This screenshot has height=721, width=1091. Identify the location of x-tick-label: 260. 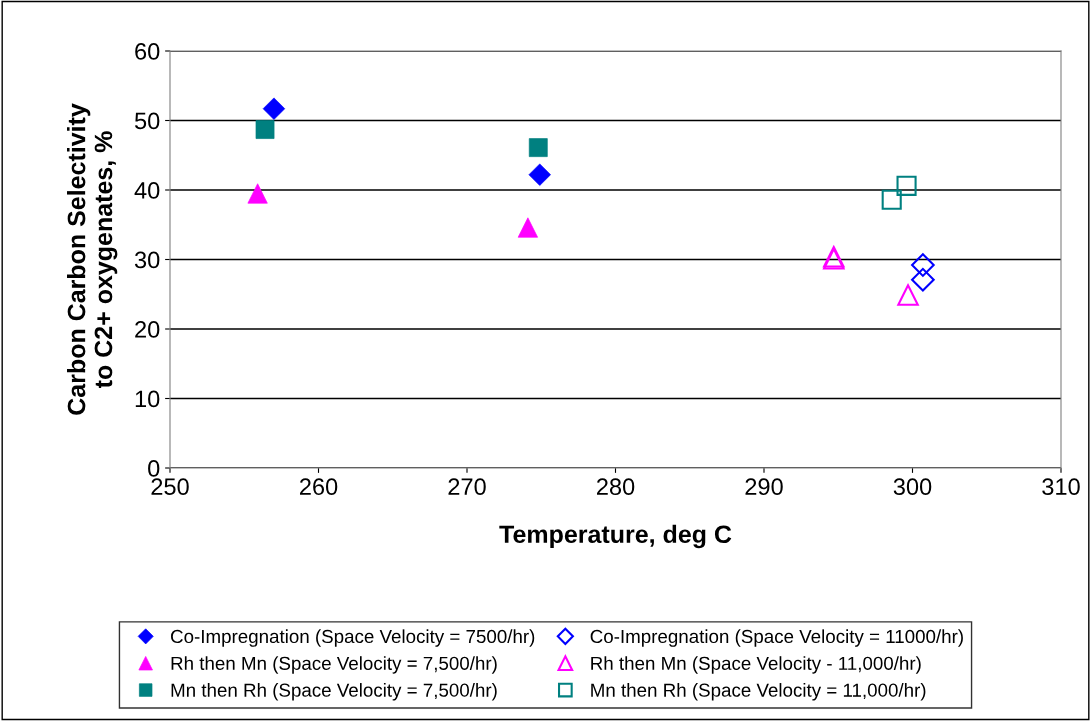
(318, 487).